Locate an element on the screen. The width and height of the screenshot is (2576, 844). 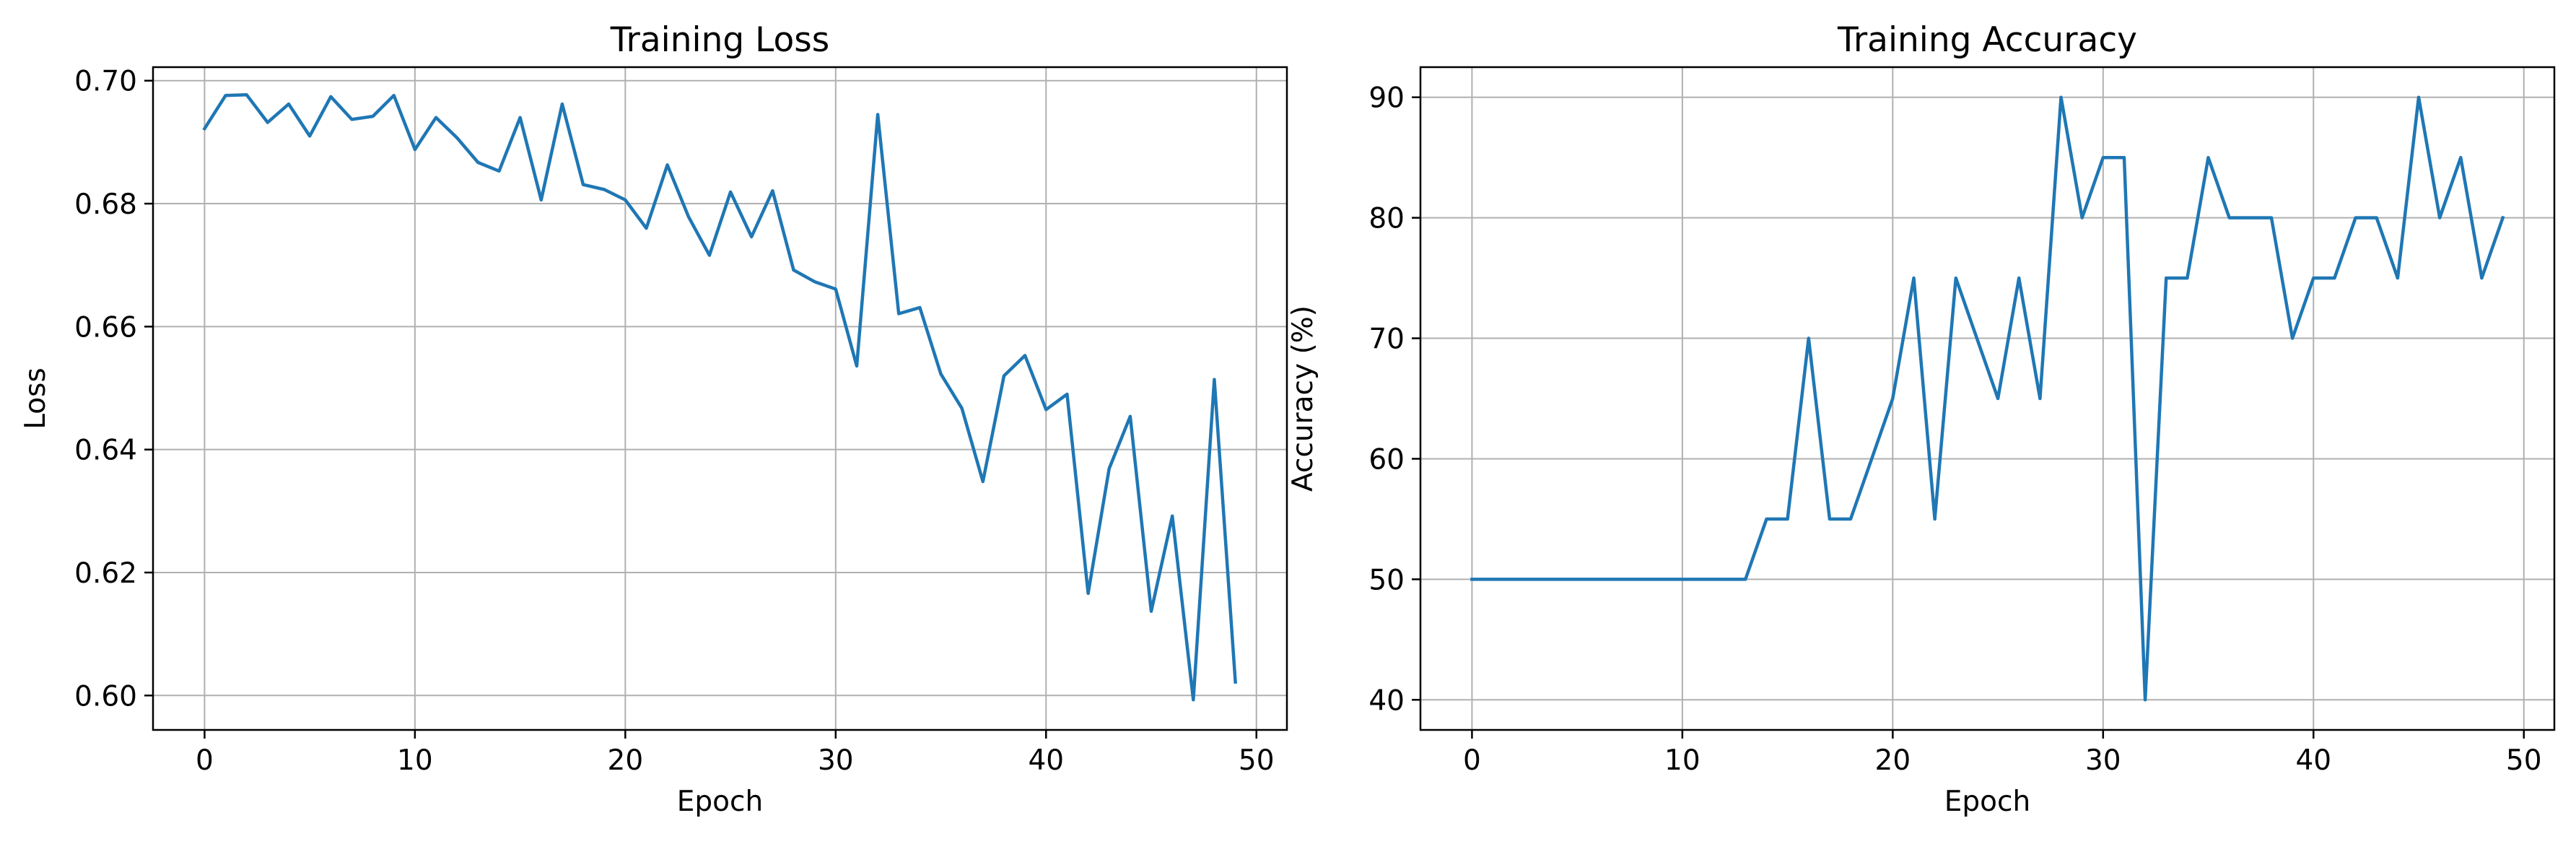
loss-x-axis-label: Epoch is located at coordinates (720, 802).